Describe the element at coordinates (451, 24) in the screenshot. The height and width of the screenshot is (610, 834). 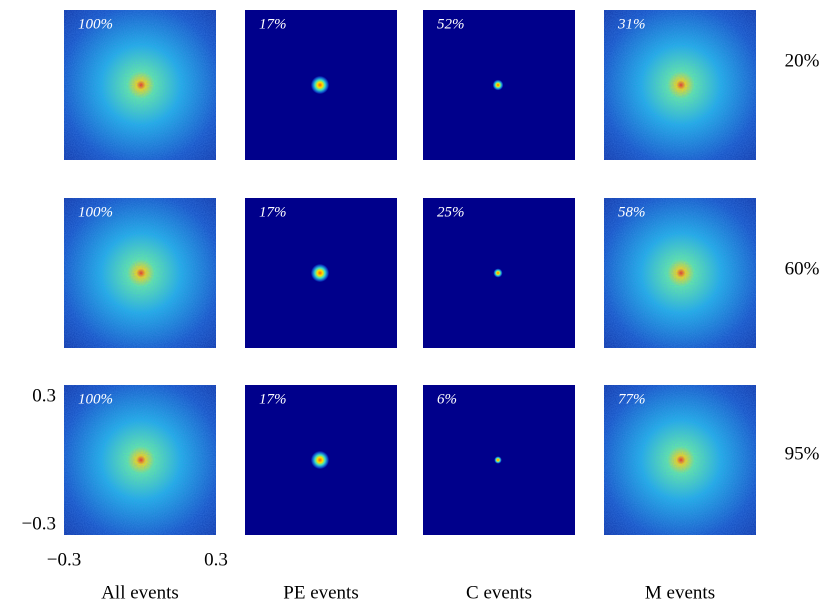
I see `panel-label: 52%` at that location.